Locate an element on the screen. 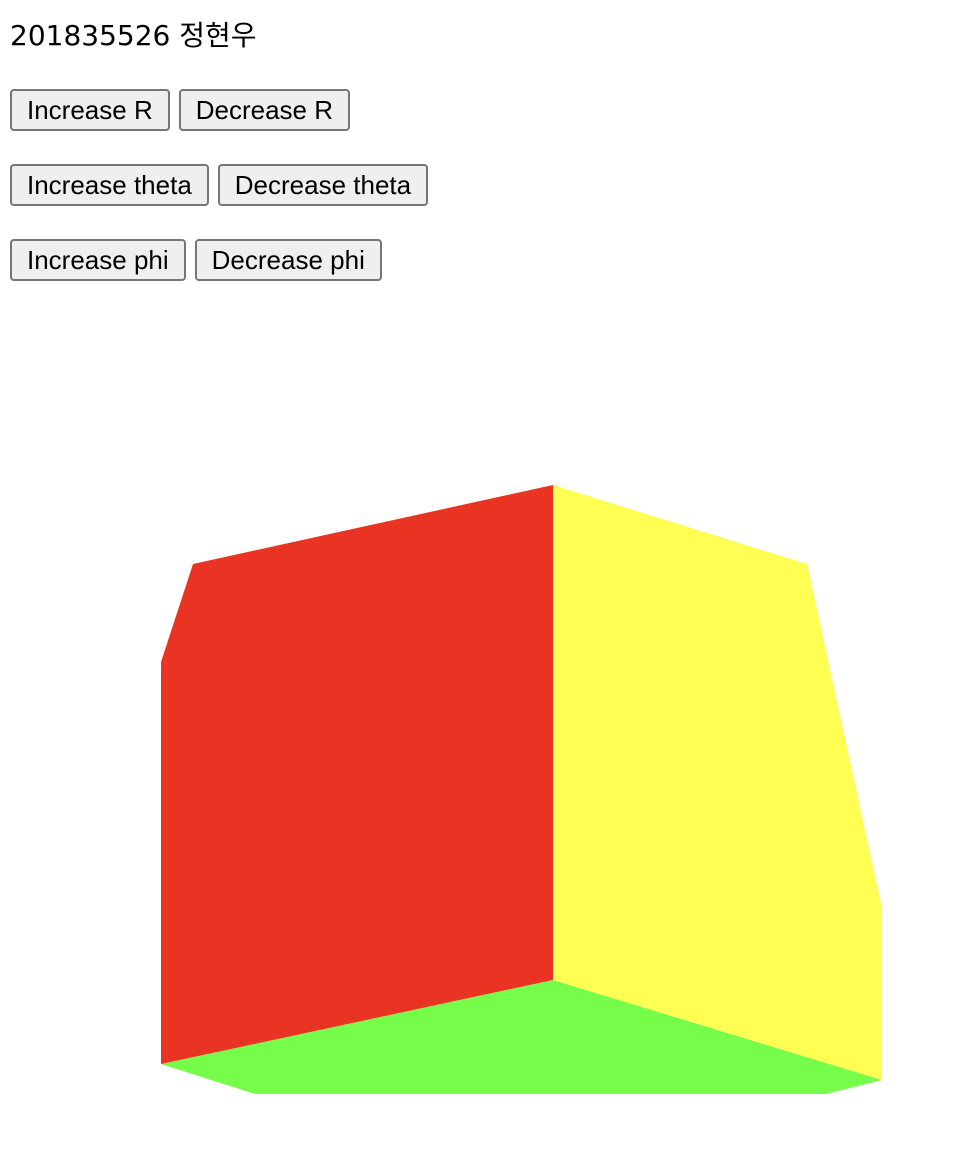 The height and width of the screenshot is (1152, 962). green-face is located at coordinates (521, 1037).